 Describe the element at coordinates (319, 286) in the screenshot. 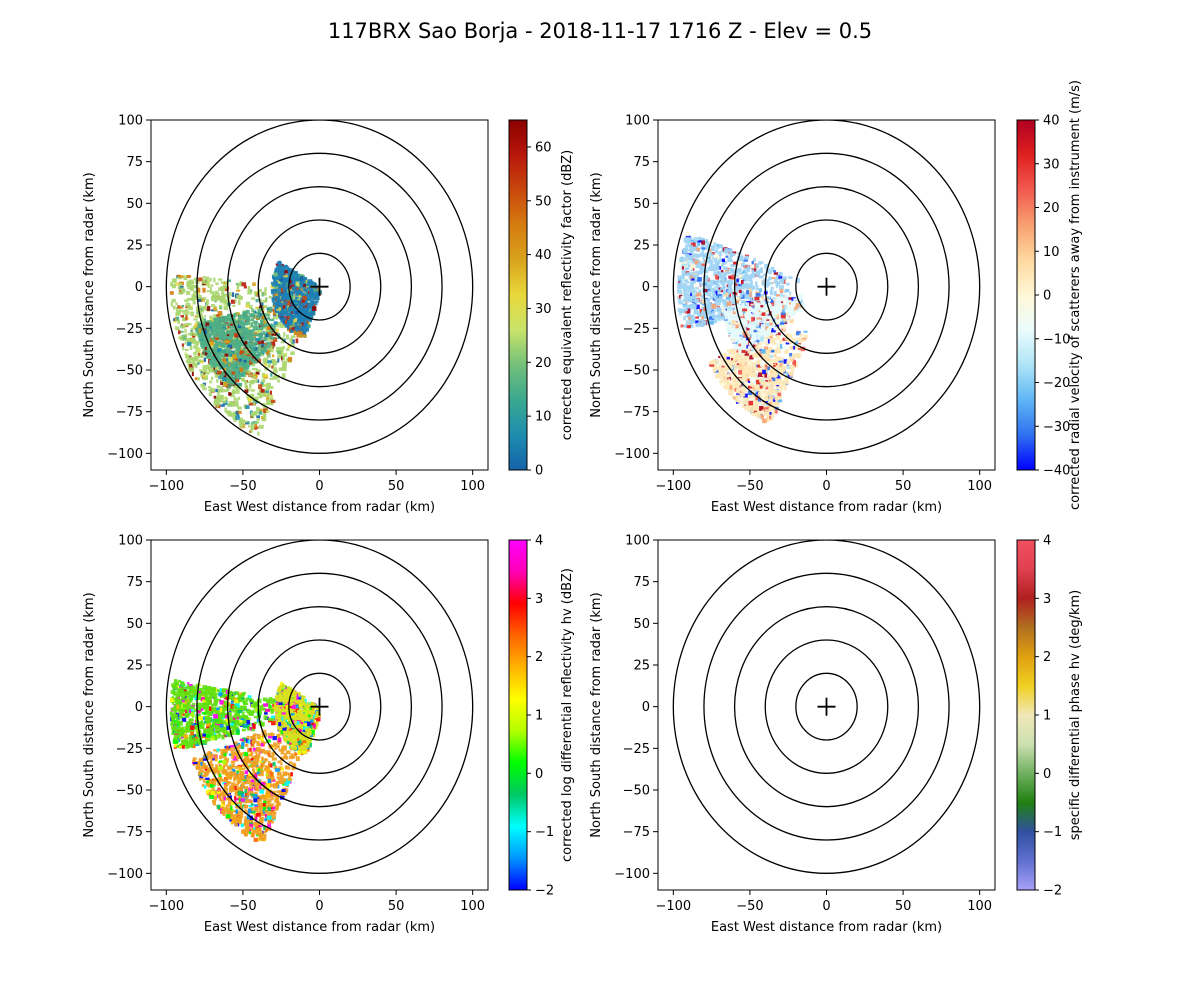

I see `range-ring-40km` at that location.